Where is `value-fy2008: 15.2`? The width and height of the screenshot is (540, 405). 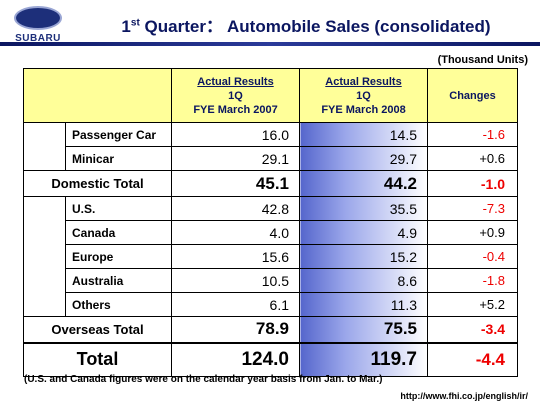
value-fy2008: 15.2 is located at coordinates (363, 256).